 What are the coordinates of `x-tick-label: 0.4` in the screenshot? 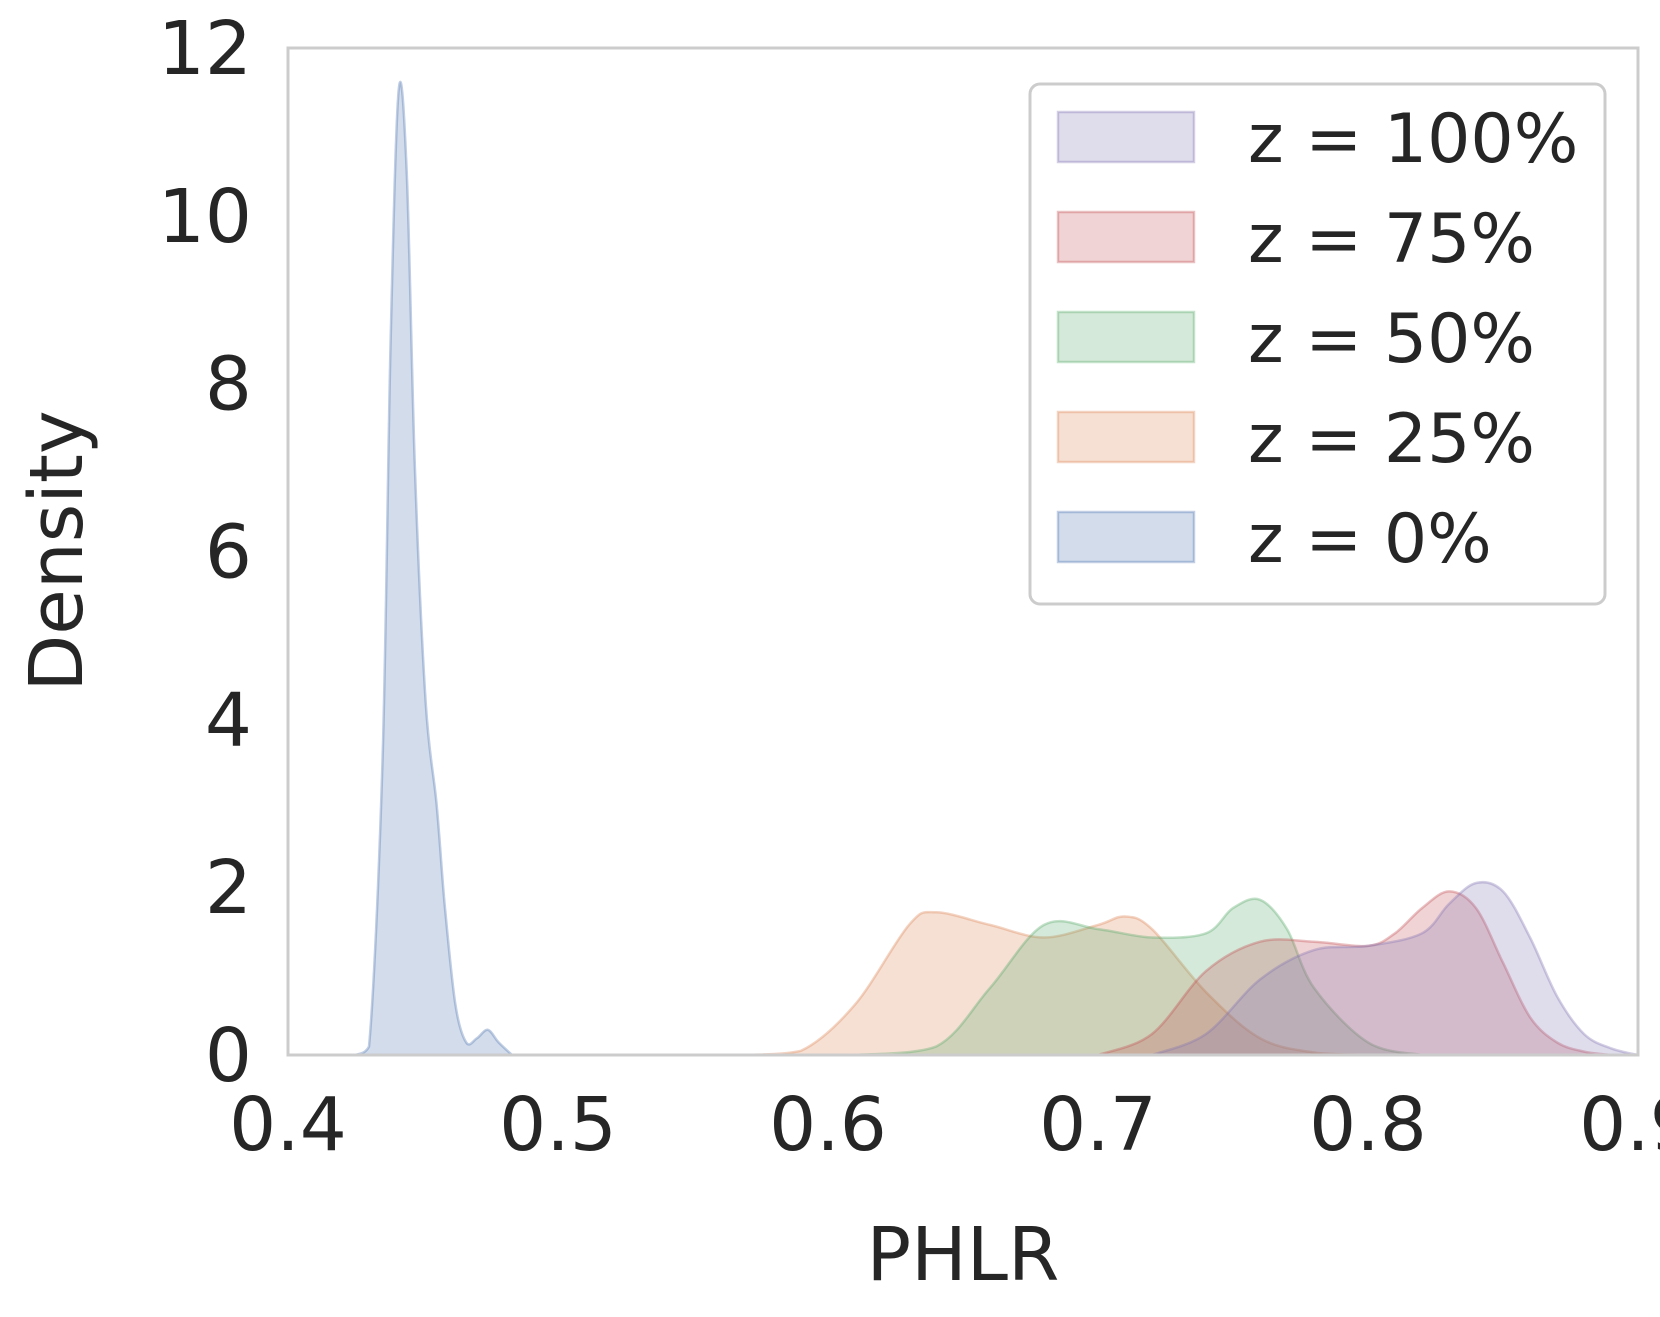 It's located at (288, 1125).